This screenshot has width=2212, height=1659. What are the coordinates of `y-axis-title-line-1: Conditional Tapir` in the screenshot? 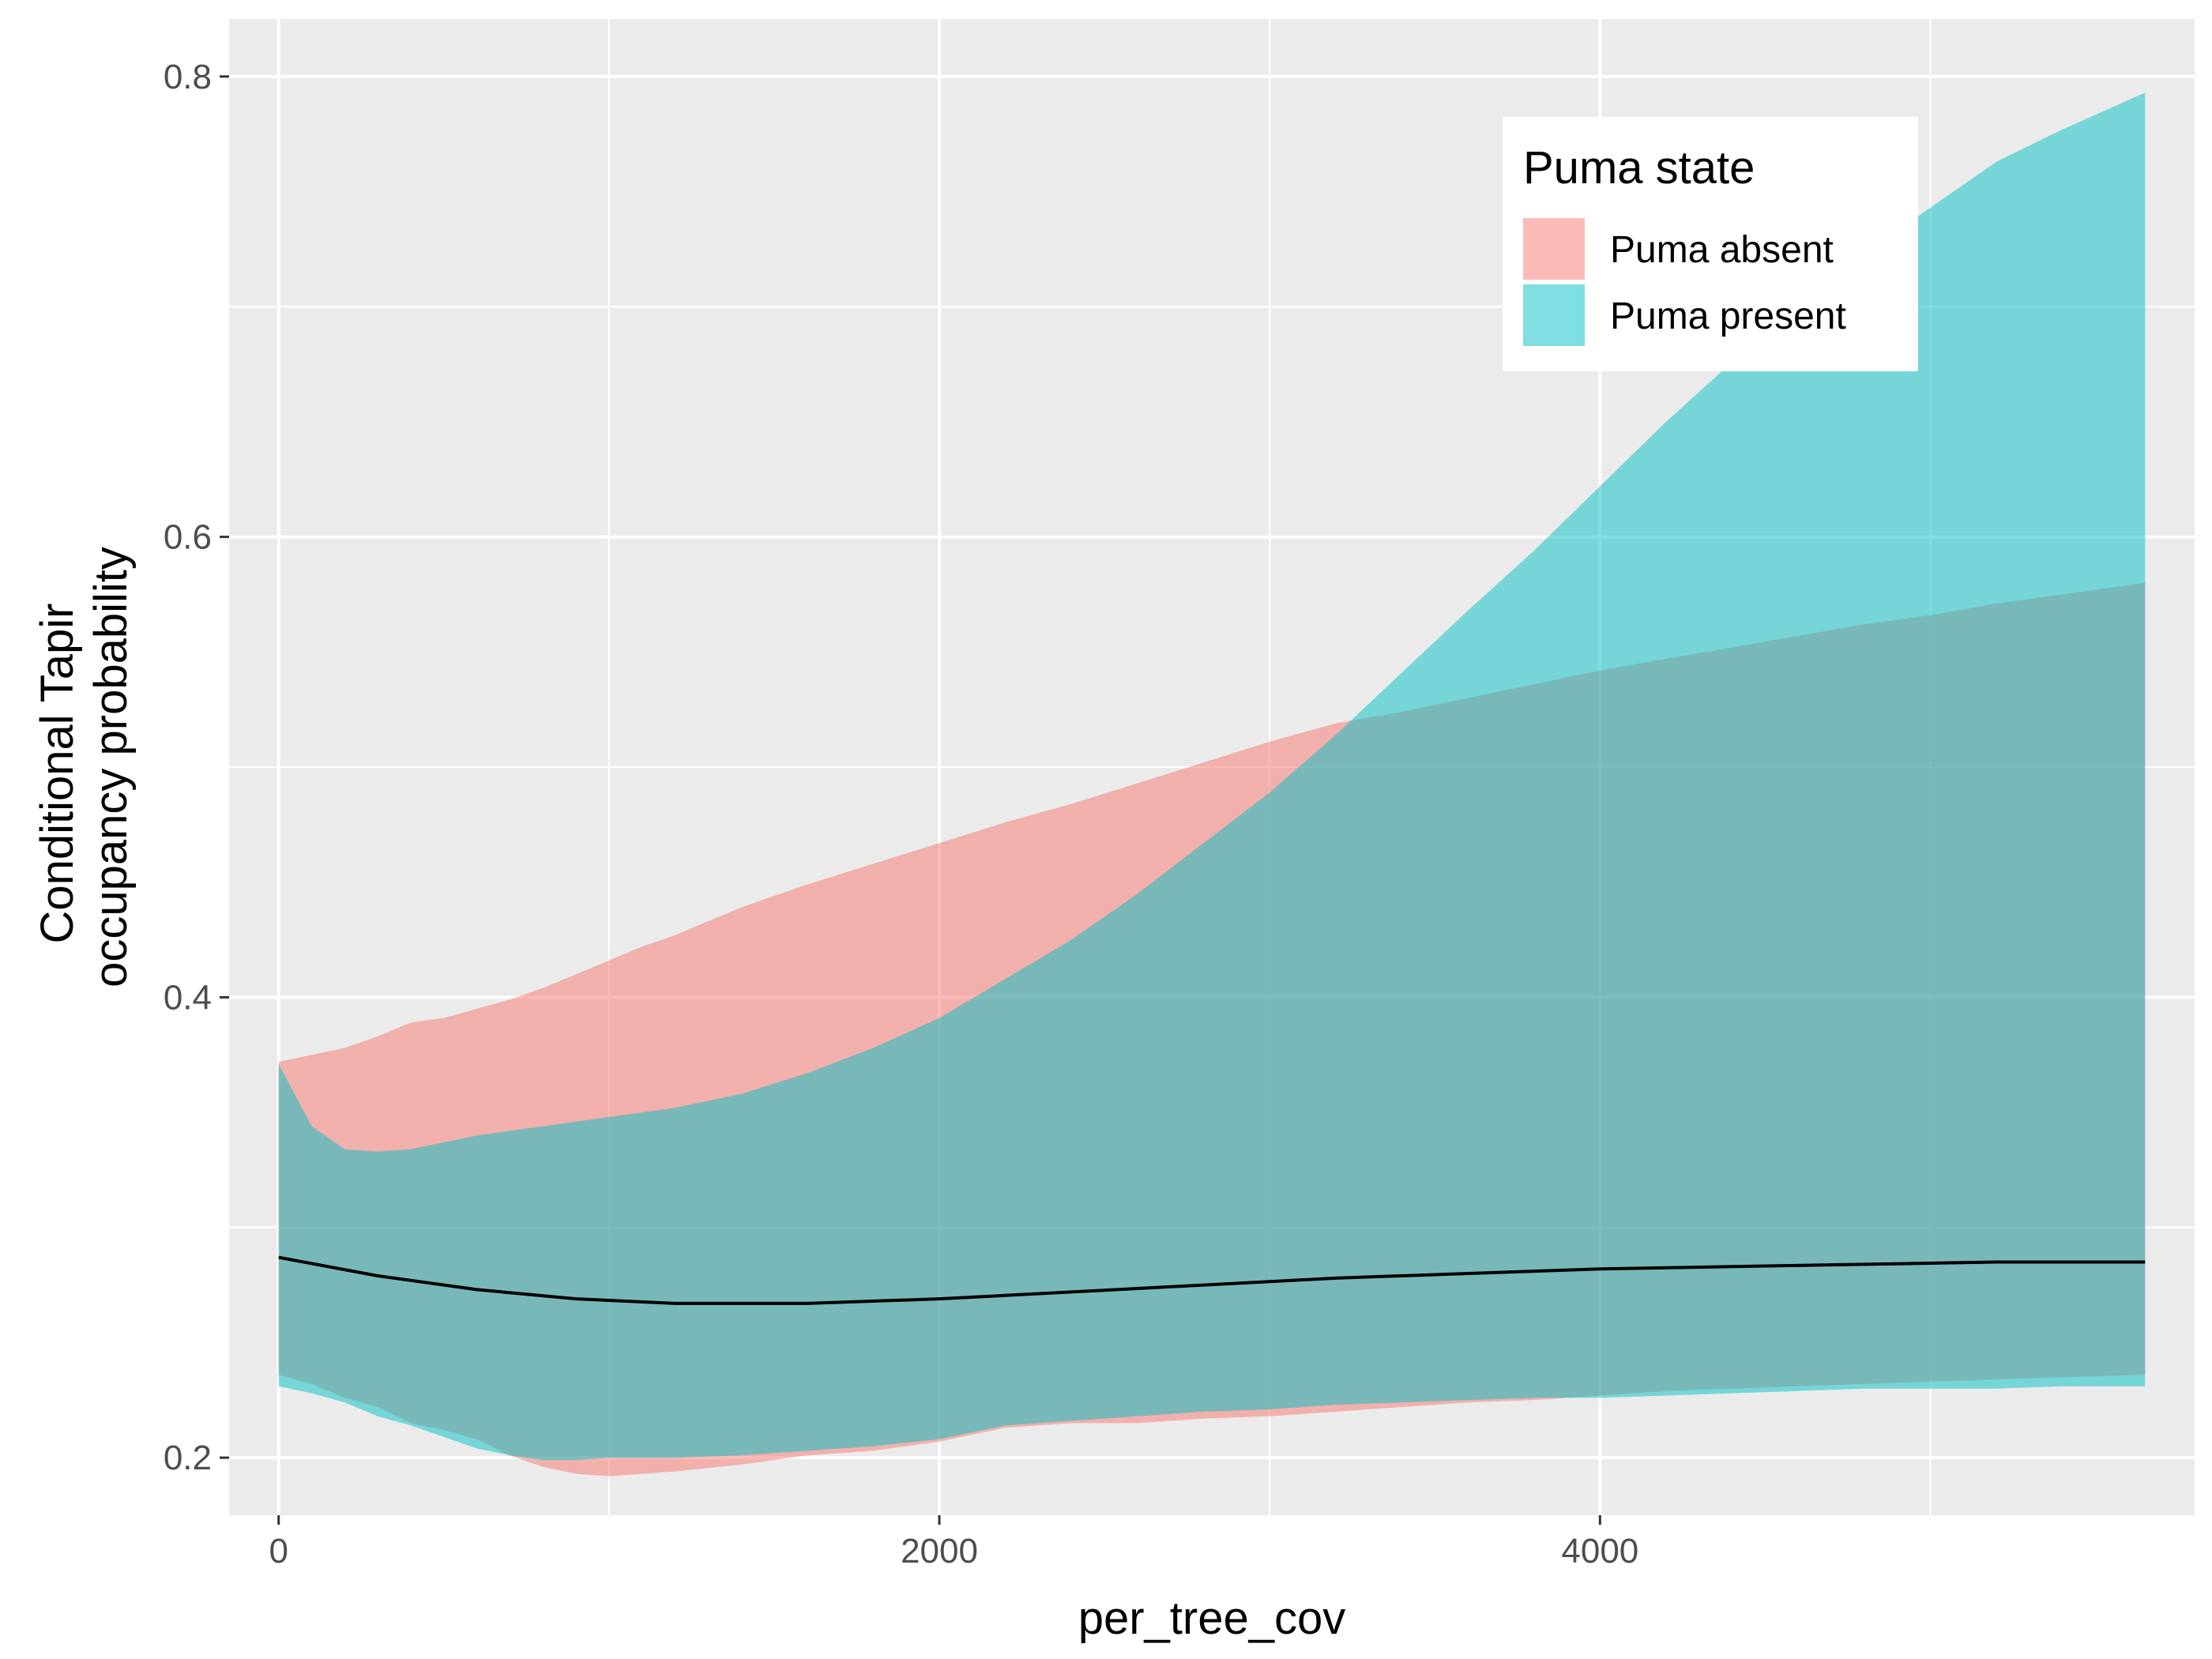 It's located at (58, 774).